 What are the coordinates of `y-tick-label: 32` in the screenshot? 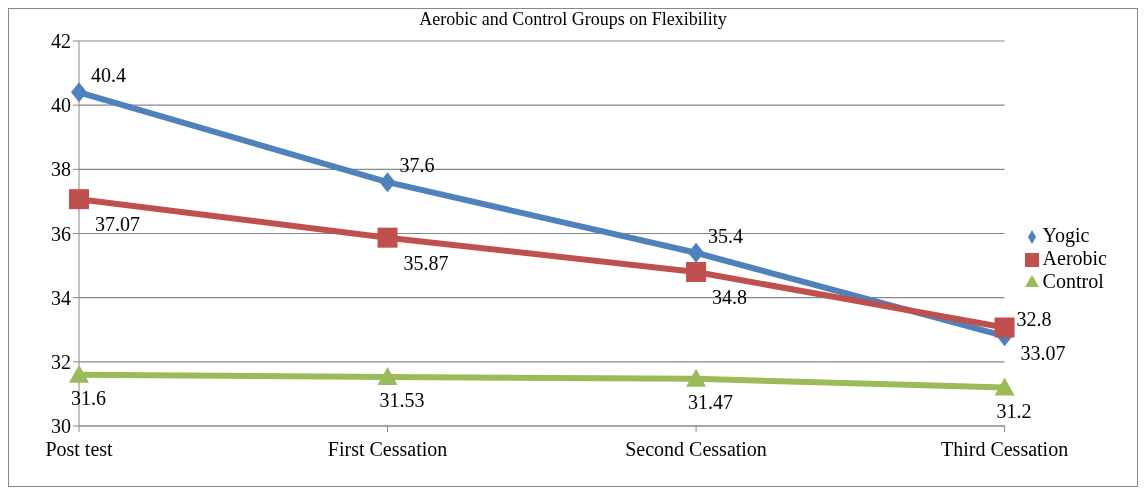 It's located at (61, 361).